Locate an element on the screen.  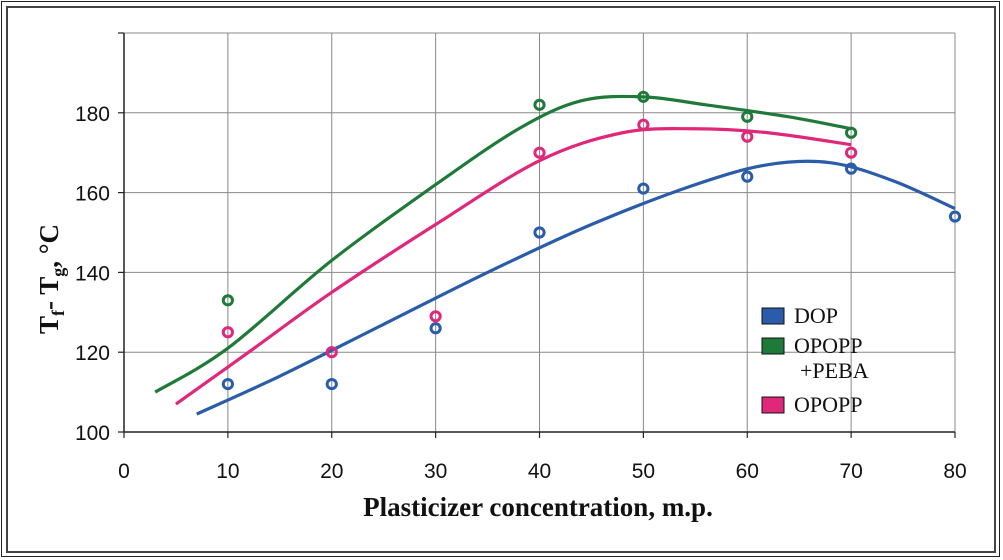
y-label-sub-g: g is located at coordinates (58, 272).